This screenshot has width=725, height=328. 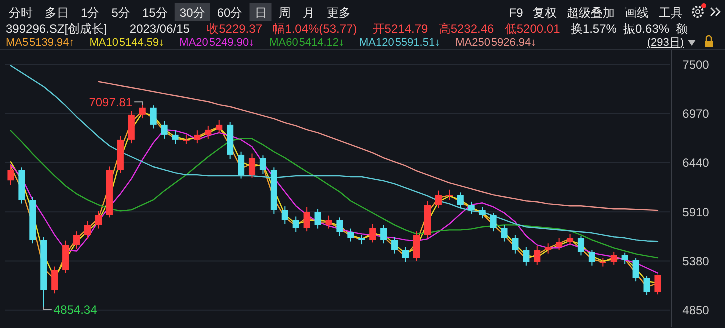 What do you see at coordinates (284, 43) in the screenshot?
I see `text: MA60` at bounding box center [284, 43].